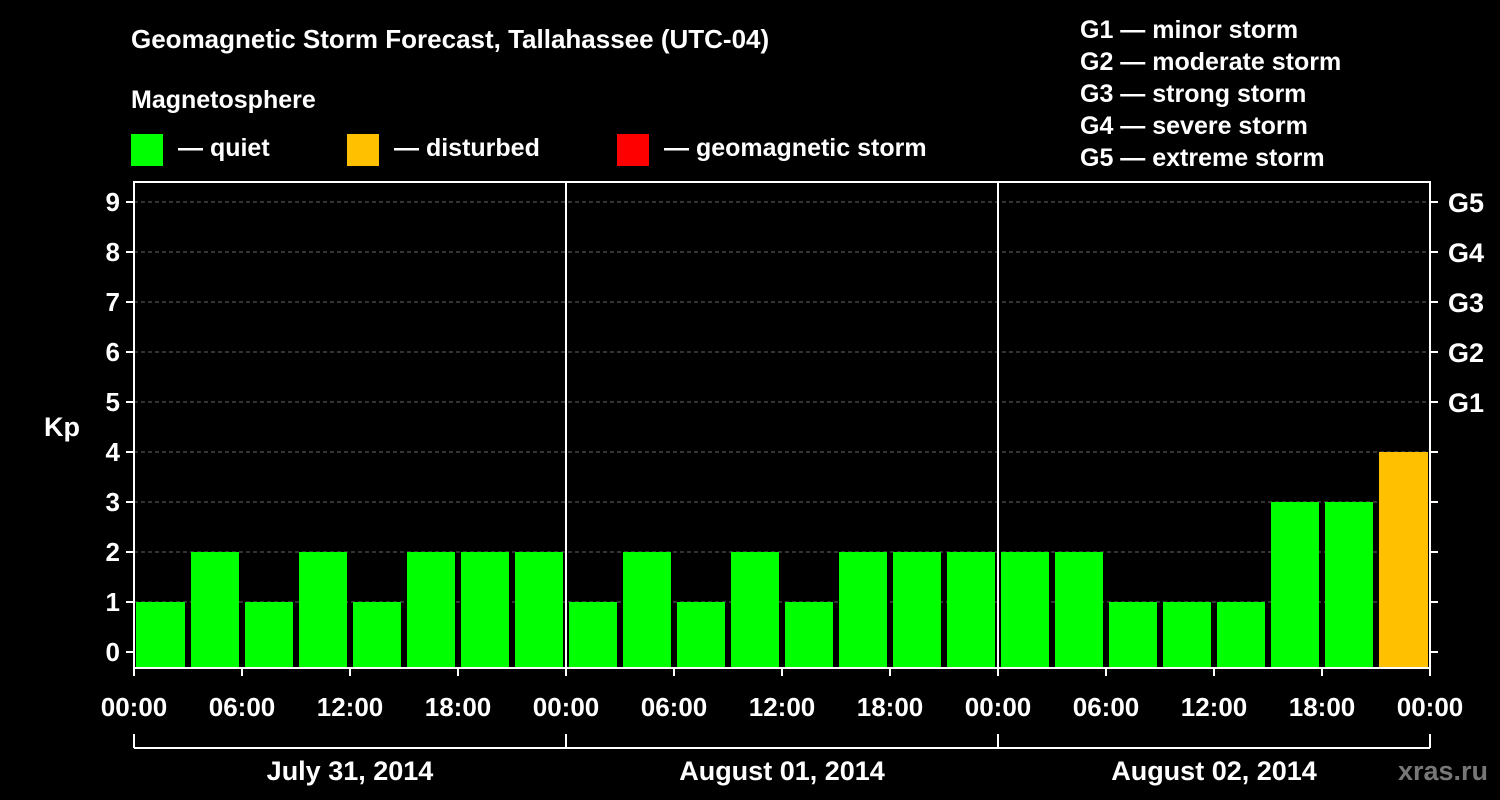  I want to click on y-tick-label-6: 6, so click(113, 352).